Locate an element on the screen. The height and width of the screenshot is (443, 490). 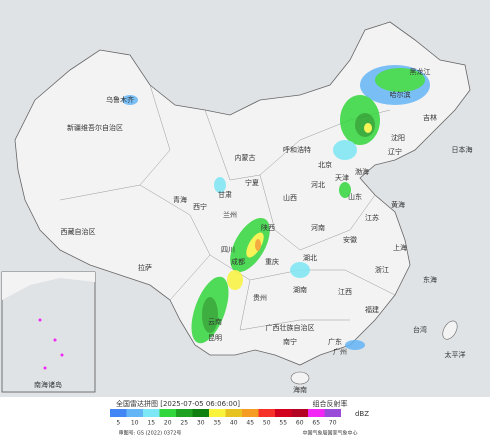
legend-title: 全国雷达拼图 [2025-07-05 06:06:00] is located at coordinates (178, 403).